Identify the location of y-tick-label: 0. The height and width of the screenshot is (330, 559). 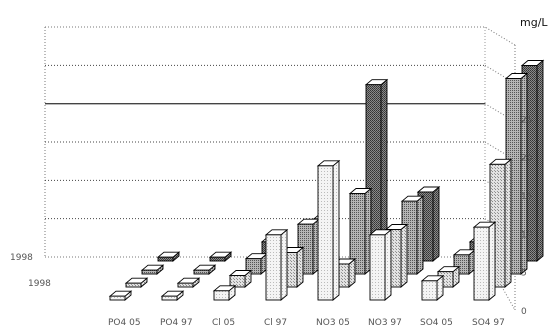
(524, 312).